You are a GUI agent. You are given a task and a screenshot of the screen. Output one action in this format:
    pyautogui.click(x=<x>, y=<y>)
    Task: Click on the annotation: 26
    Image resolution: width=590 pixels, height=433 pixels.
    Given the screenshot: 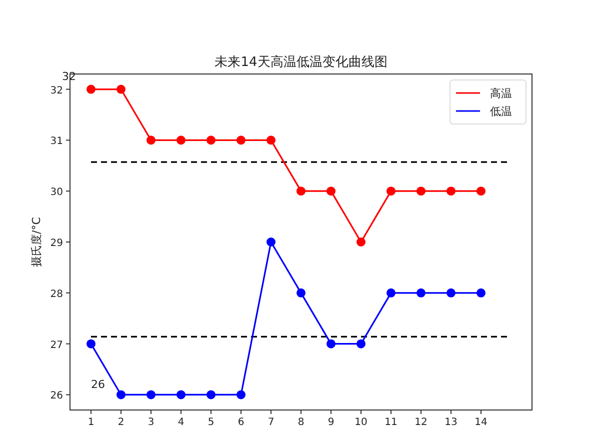 What is the action you would take?
    pyautogui.click(x=98, y=384)
    